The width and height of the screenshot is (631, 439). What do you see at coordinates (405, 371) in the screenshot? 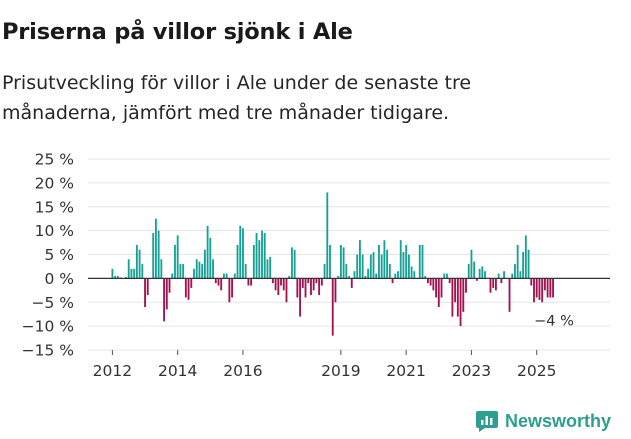
I see `x-tick-label: 2021` at bounding box center [405, 371].